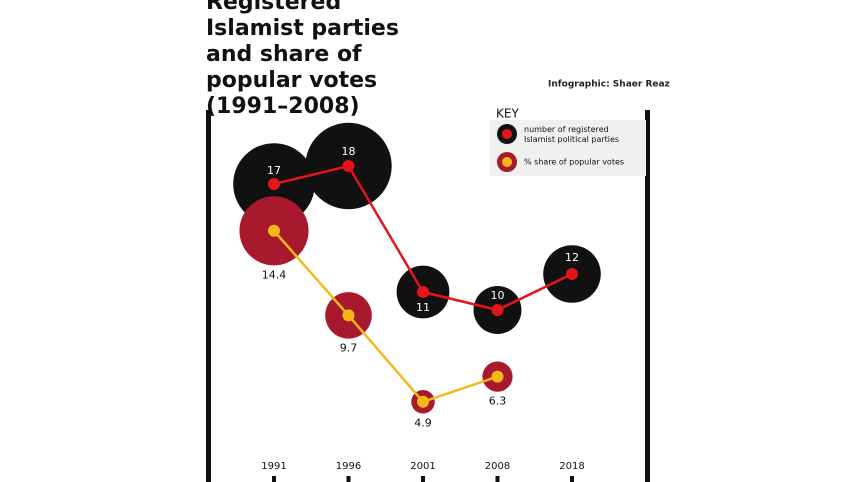 This screenshot has height=482, width=857. I want to click on data-label: 6.3, so click(498, 401).